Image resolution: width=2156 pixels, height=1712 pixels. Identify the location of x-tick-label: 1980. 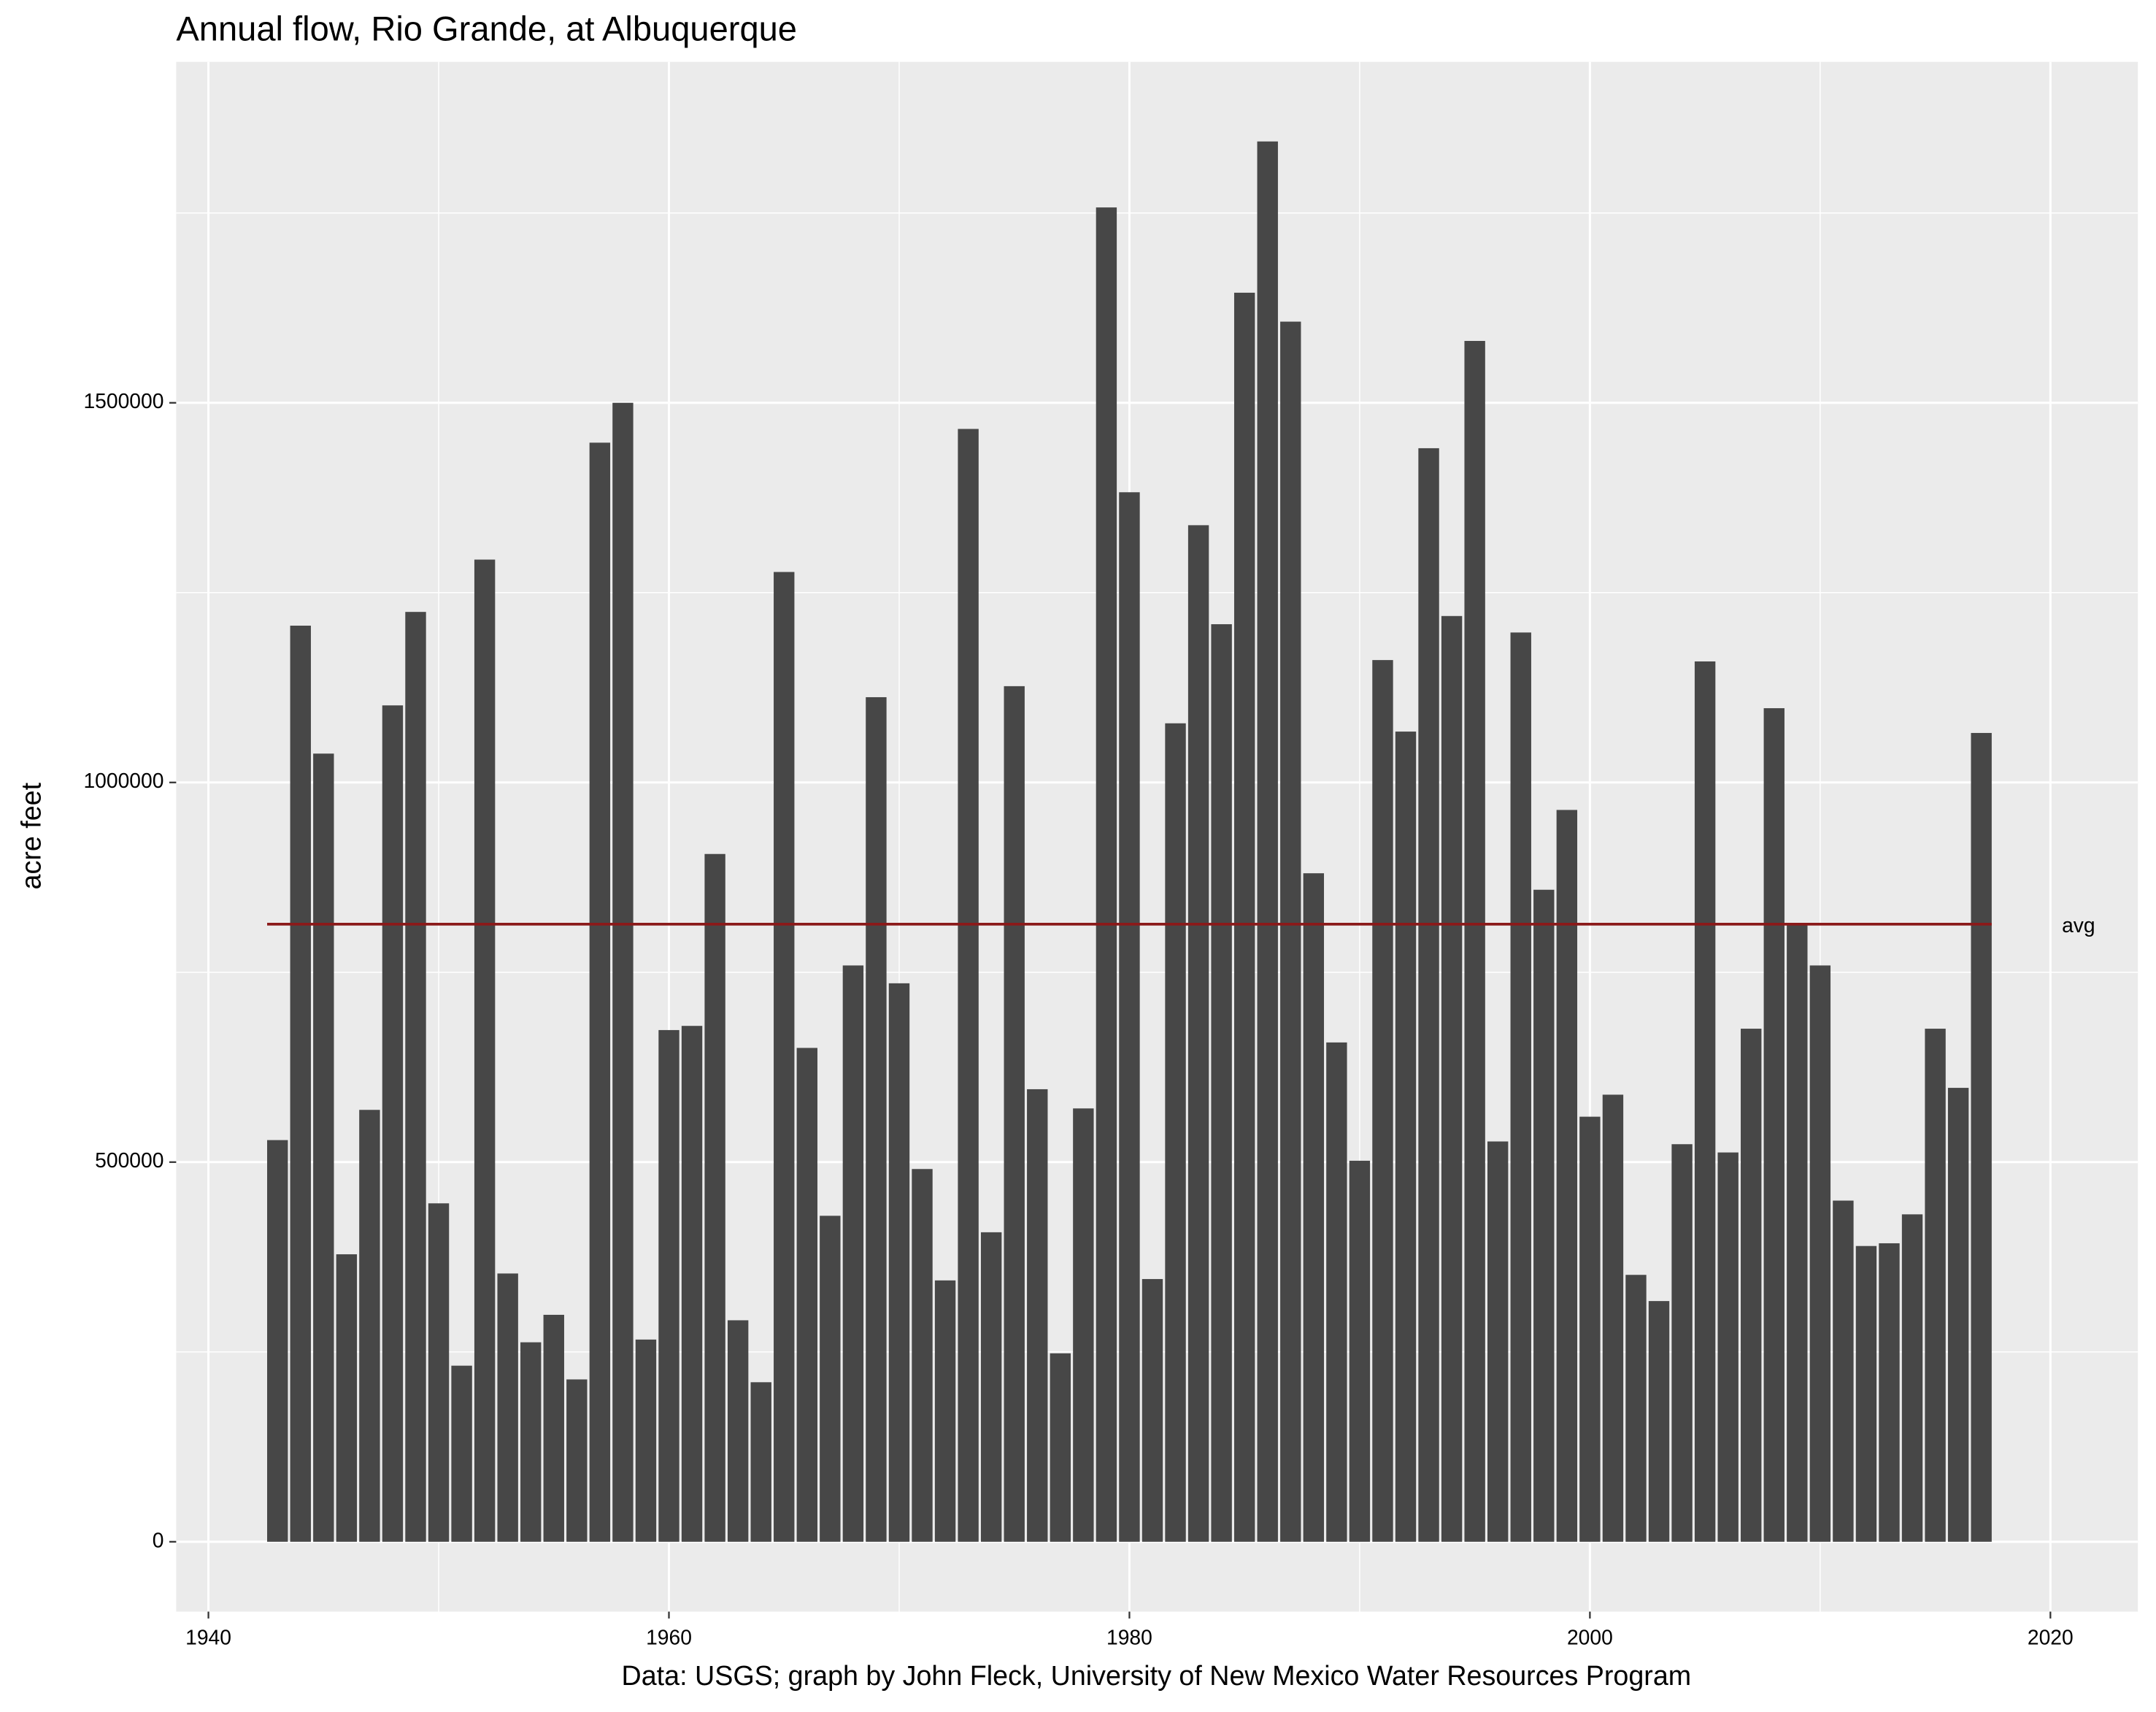
(1129, 1637).